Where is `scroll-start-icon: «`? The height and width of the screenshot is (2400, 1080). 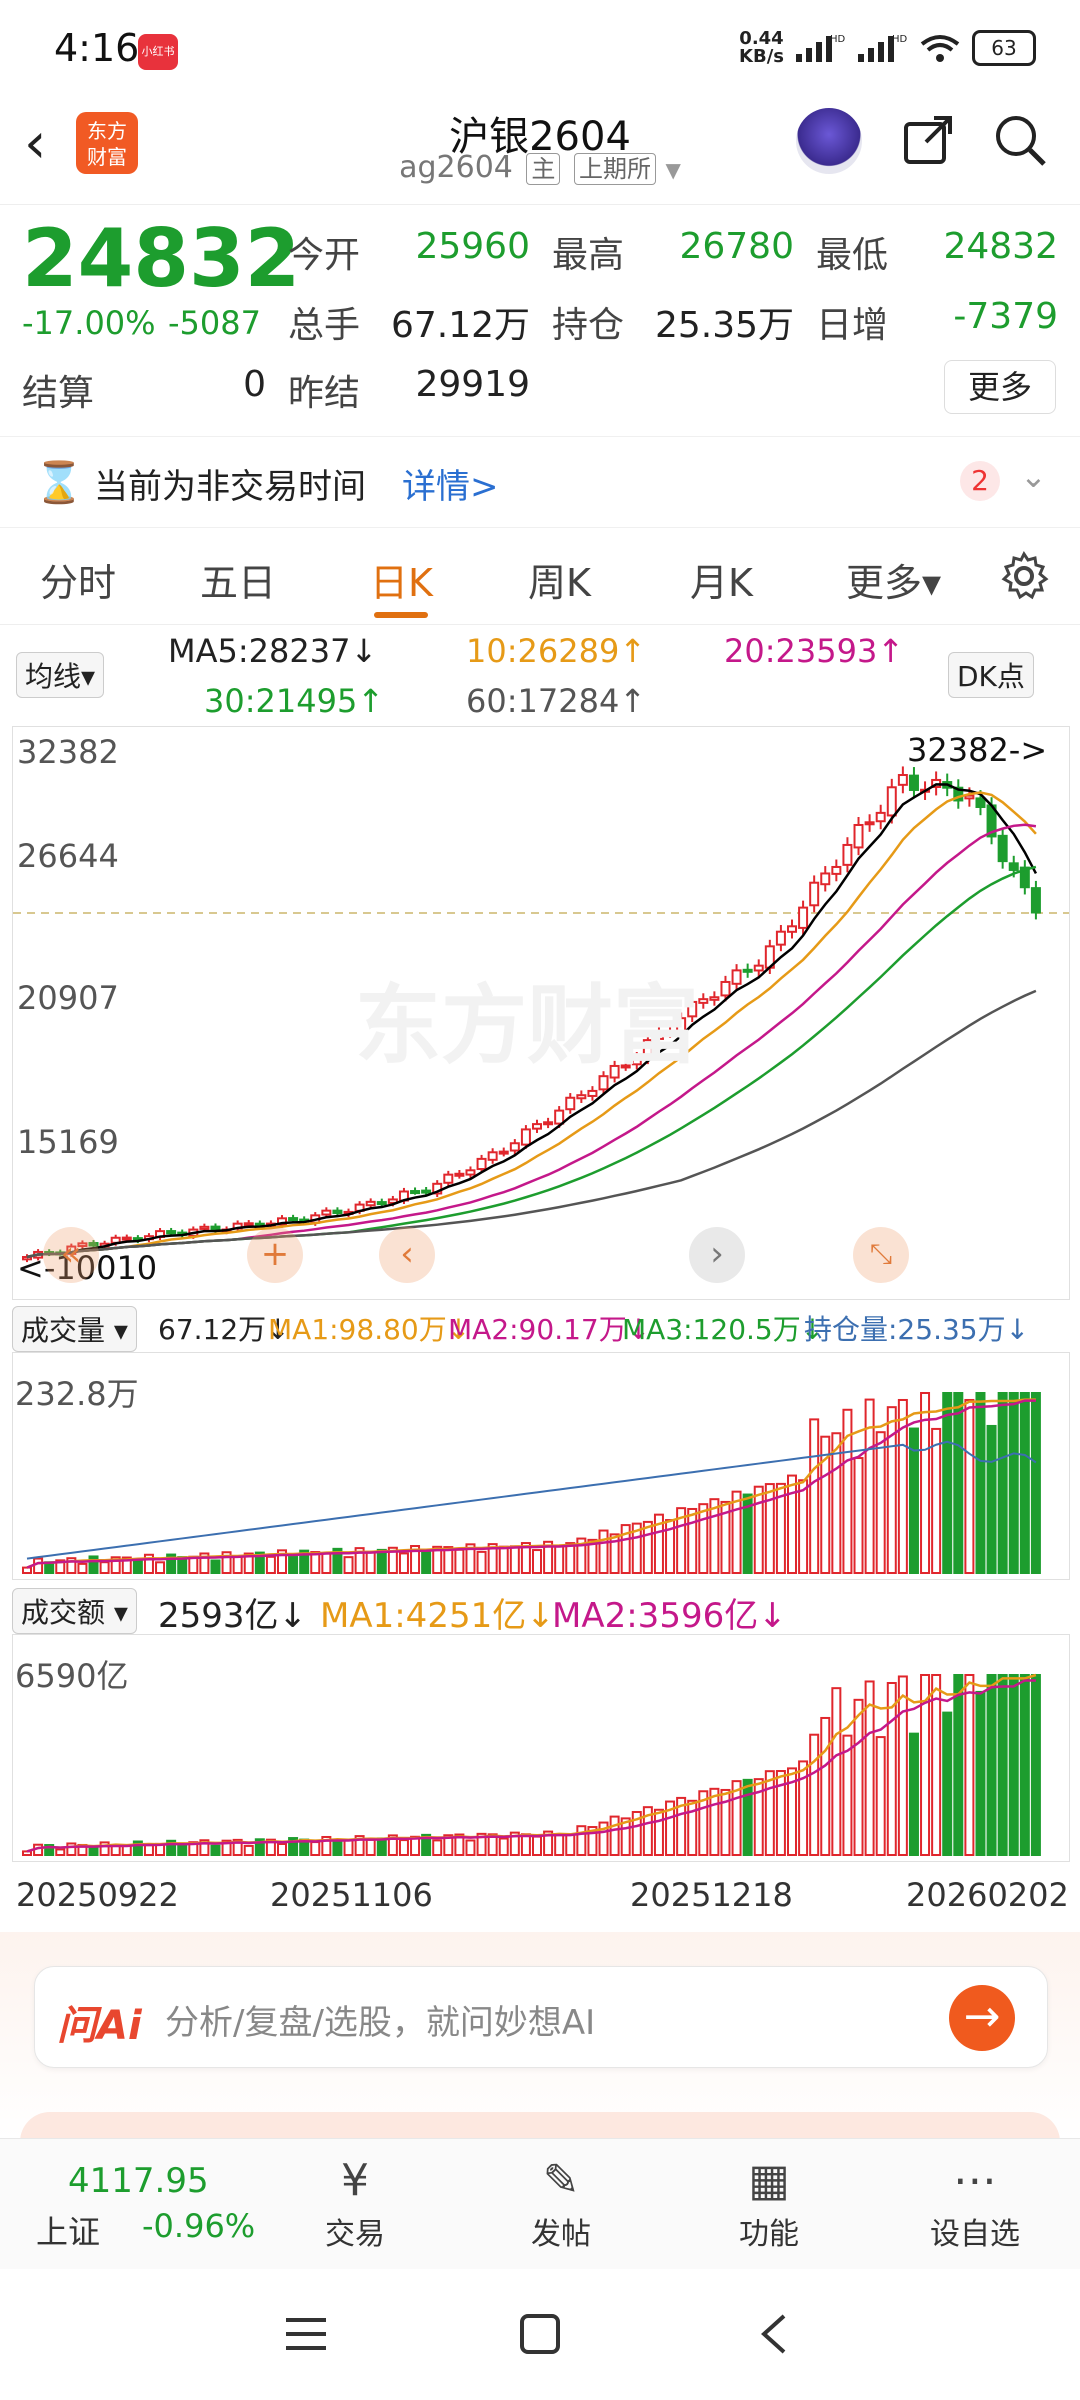
scroll-start-icon: « is located at coordinates (71, 1255).